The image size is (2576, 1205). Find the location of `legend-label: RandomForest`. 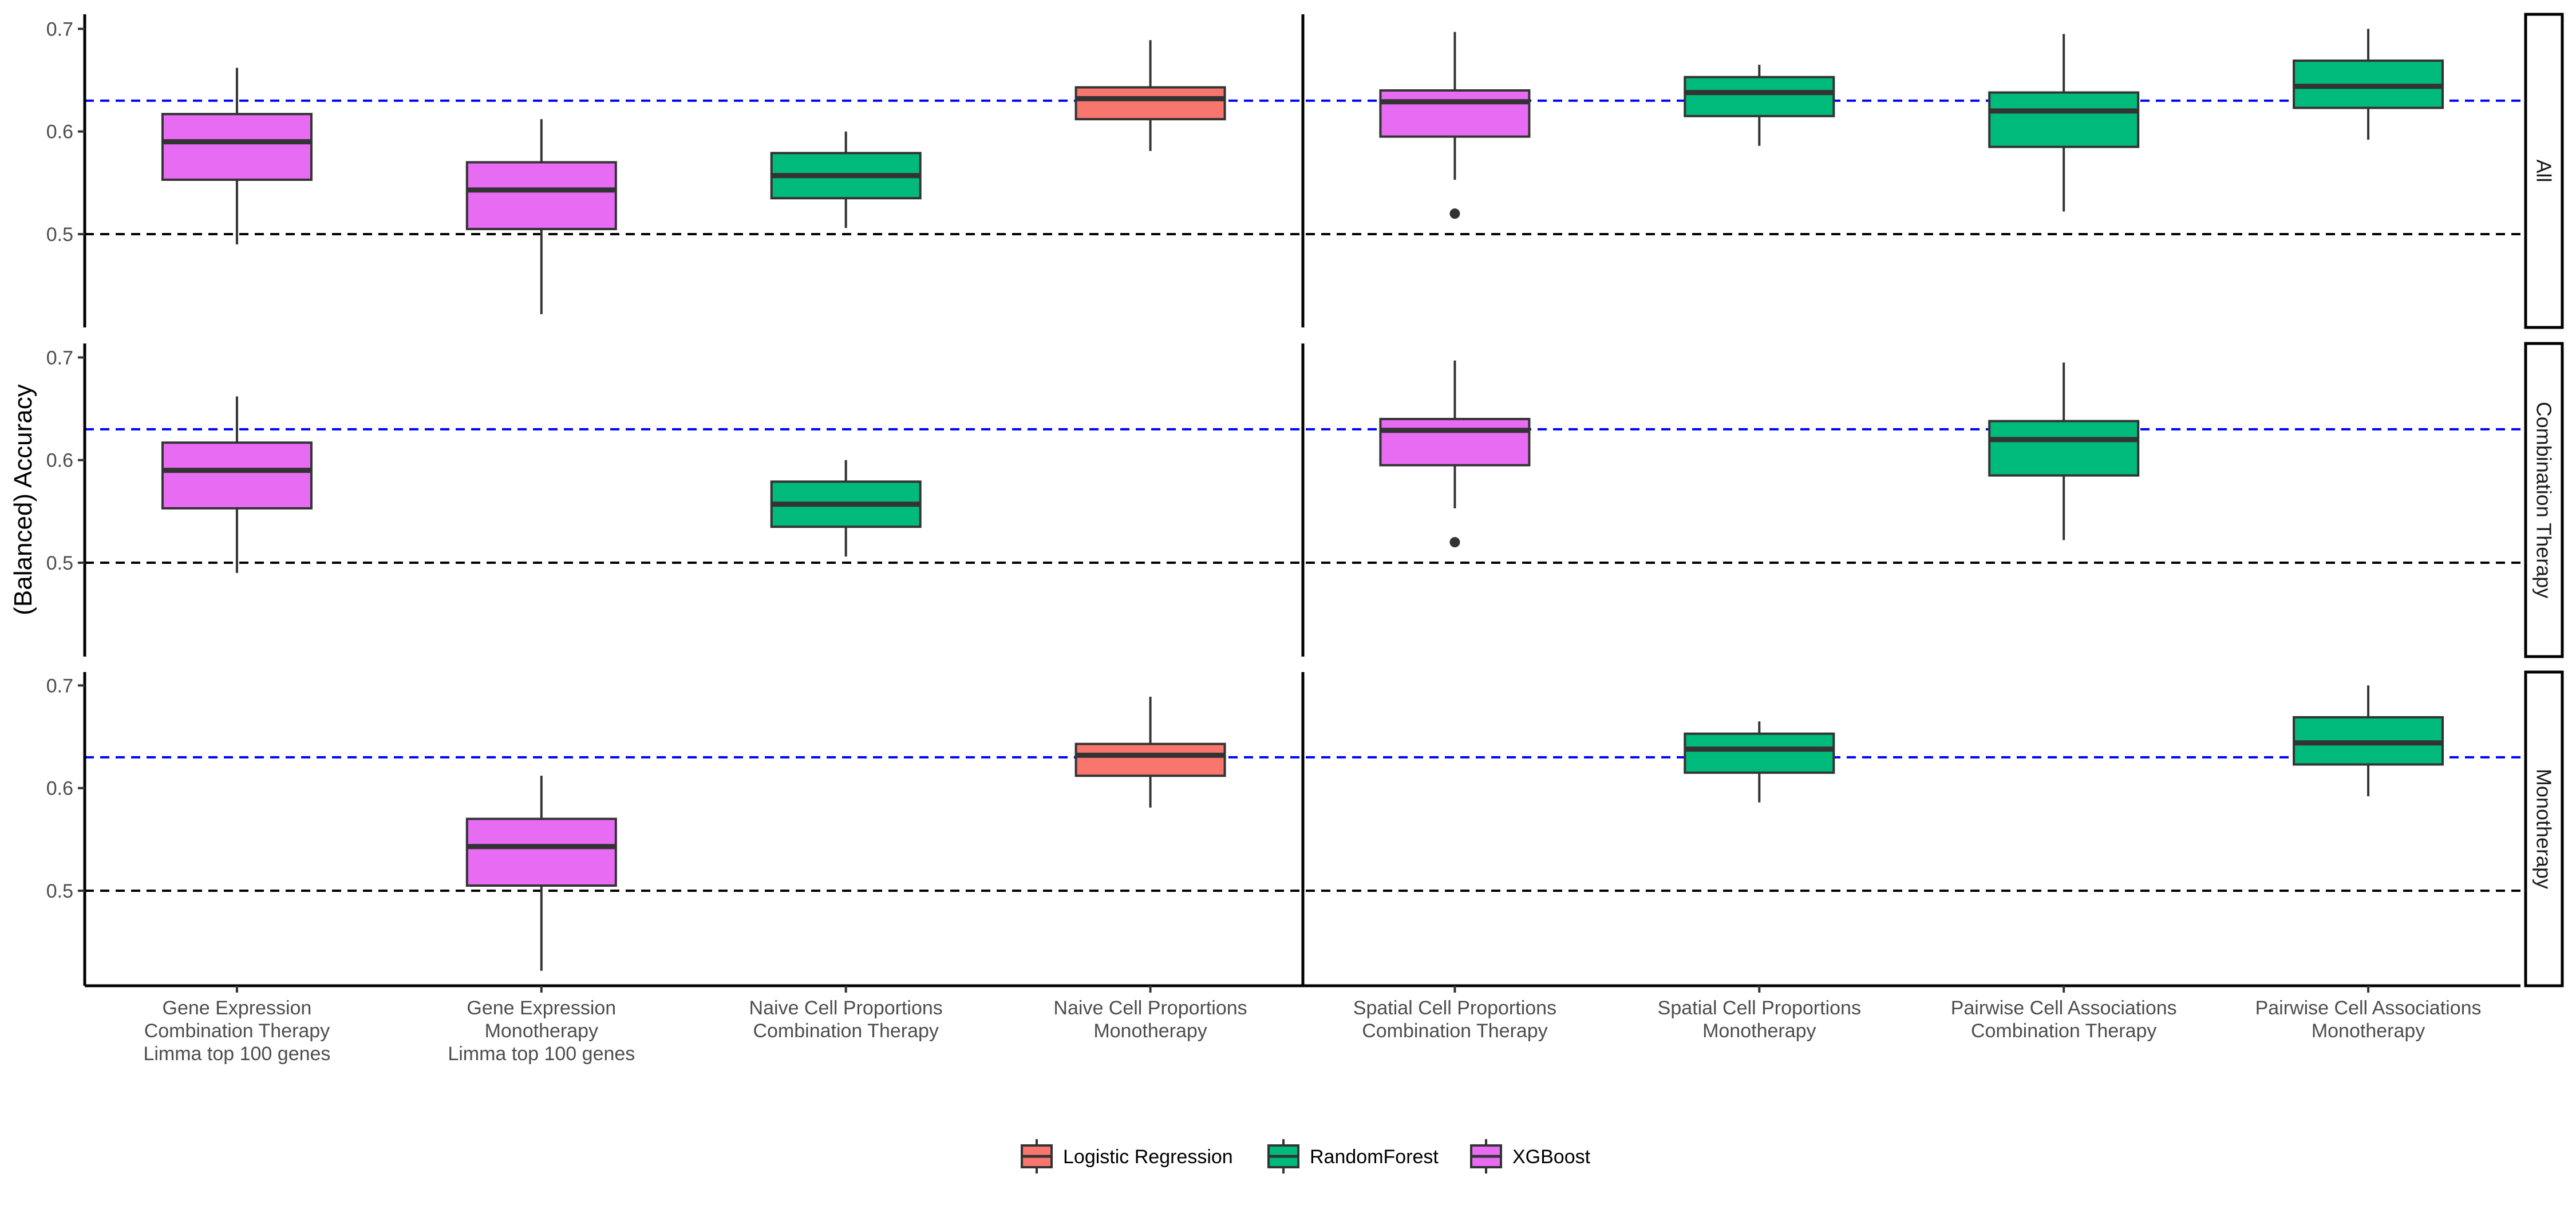

legend-label: RandomForest is located at coordinates (1374, 1157).